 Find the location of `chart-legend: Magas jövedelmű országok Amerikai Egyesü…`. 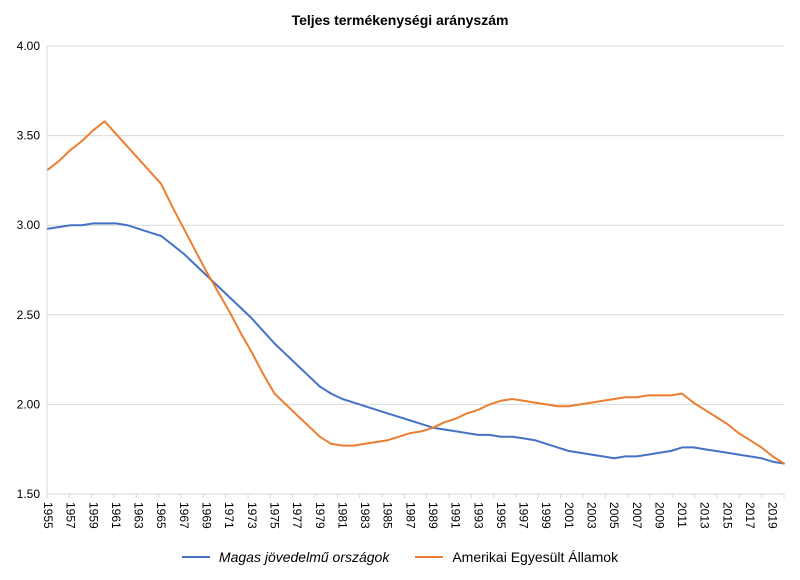

chart-legend: Magas jövedelmű országok Amerikai Egyesü… is located at coordinates (400, 557).